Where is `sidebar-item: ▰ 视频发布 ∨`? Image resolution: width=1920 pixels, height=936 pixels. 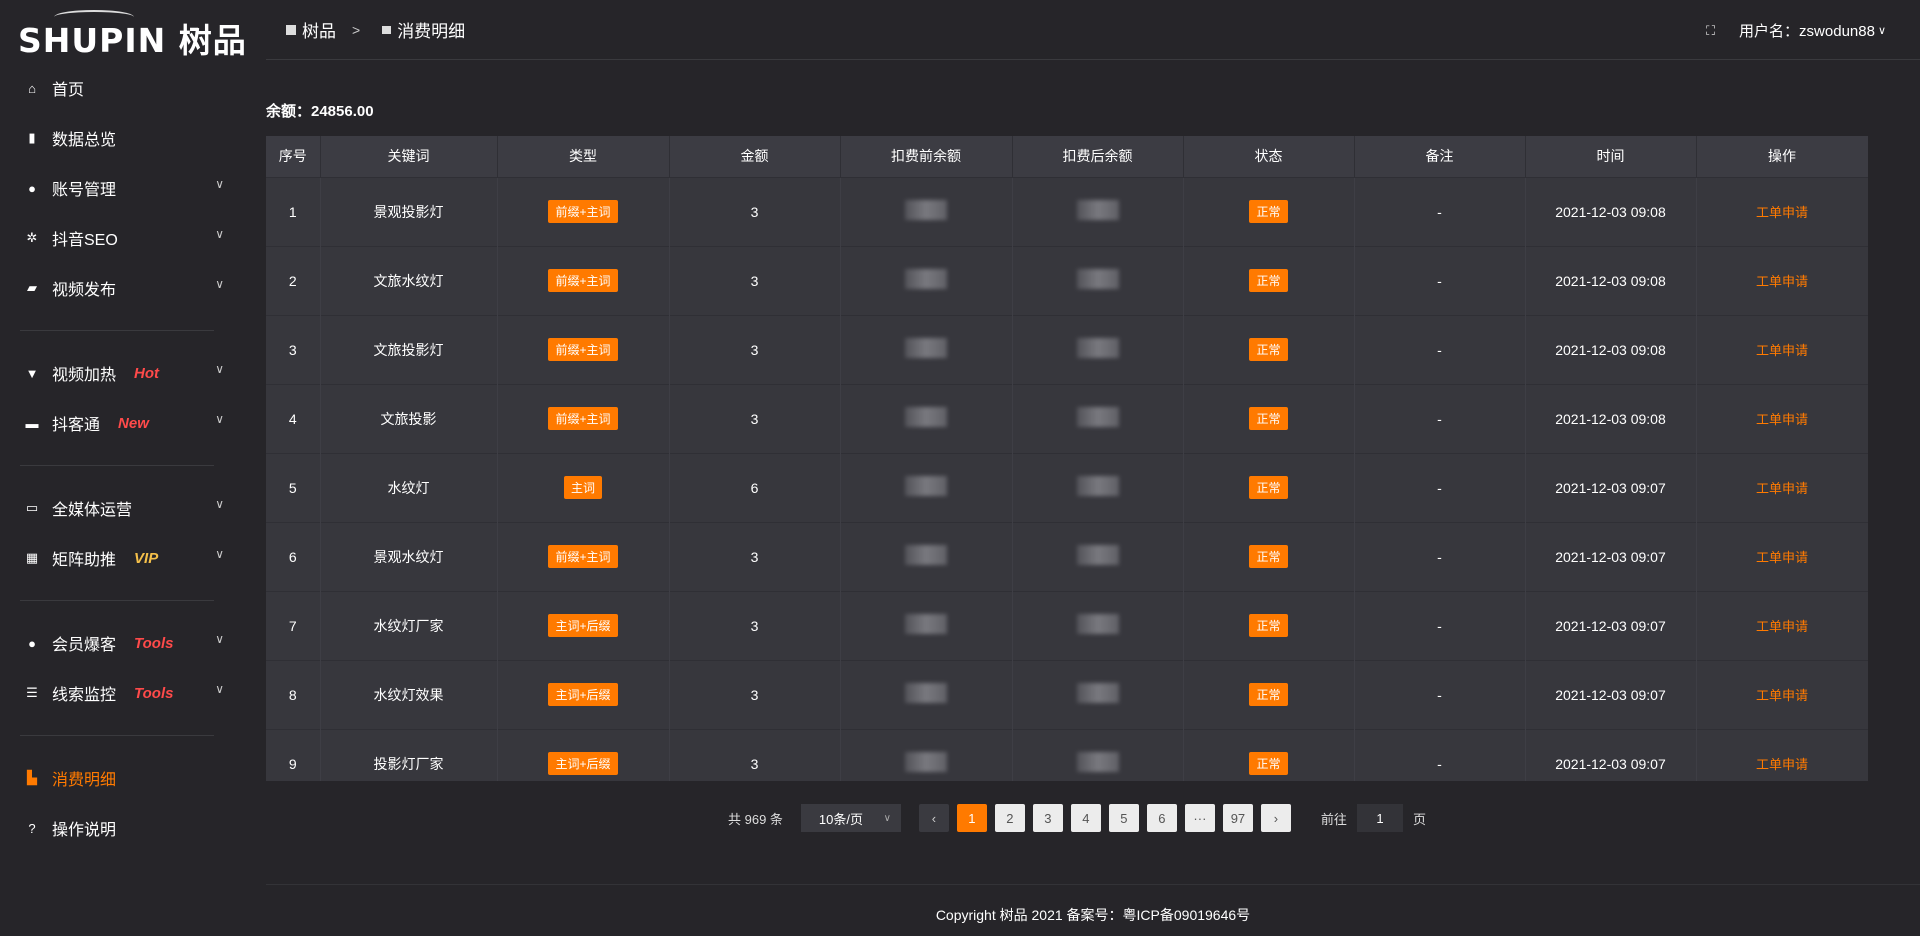
sidebar-item: ▰ 视频发布 ∨ is located at coordinates (133, 288).